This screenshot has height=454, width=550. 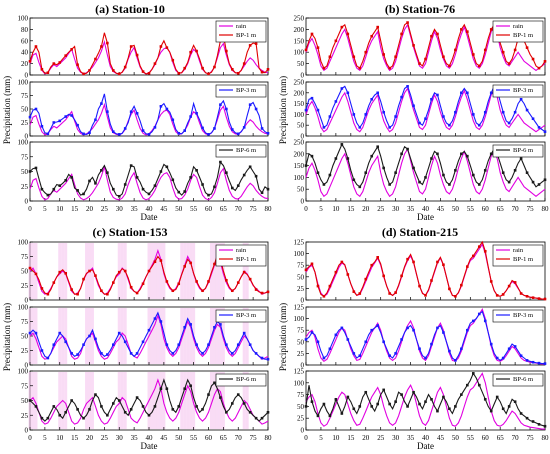 I want to click on x-tick-label: 5, so click(x=321, y=209).